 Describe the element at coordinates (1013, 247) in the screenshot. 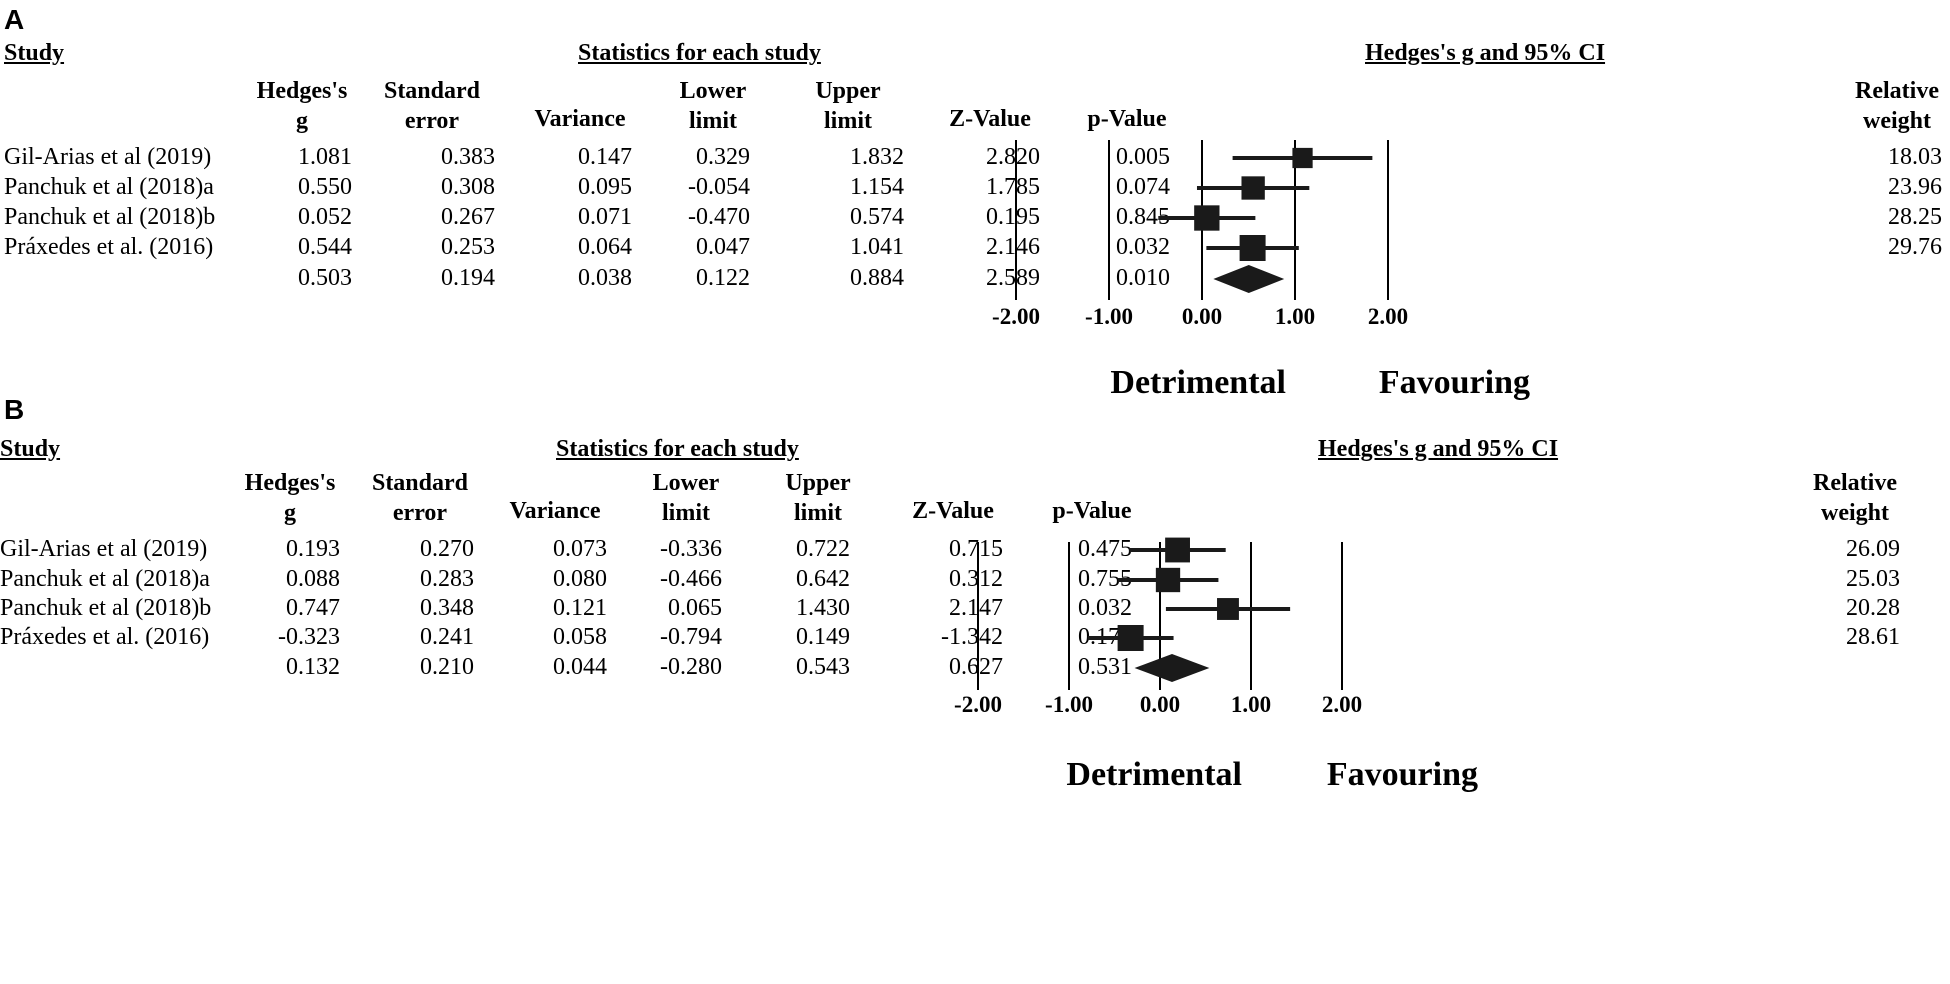

I see `table-cell: 2.146` at that location.